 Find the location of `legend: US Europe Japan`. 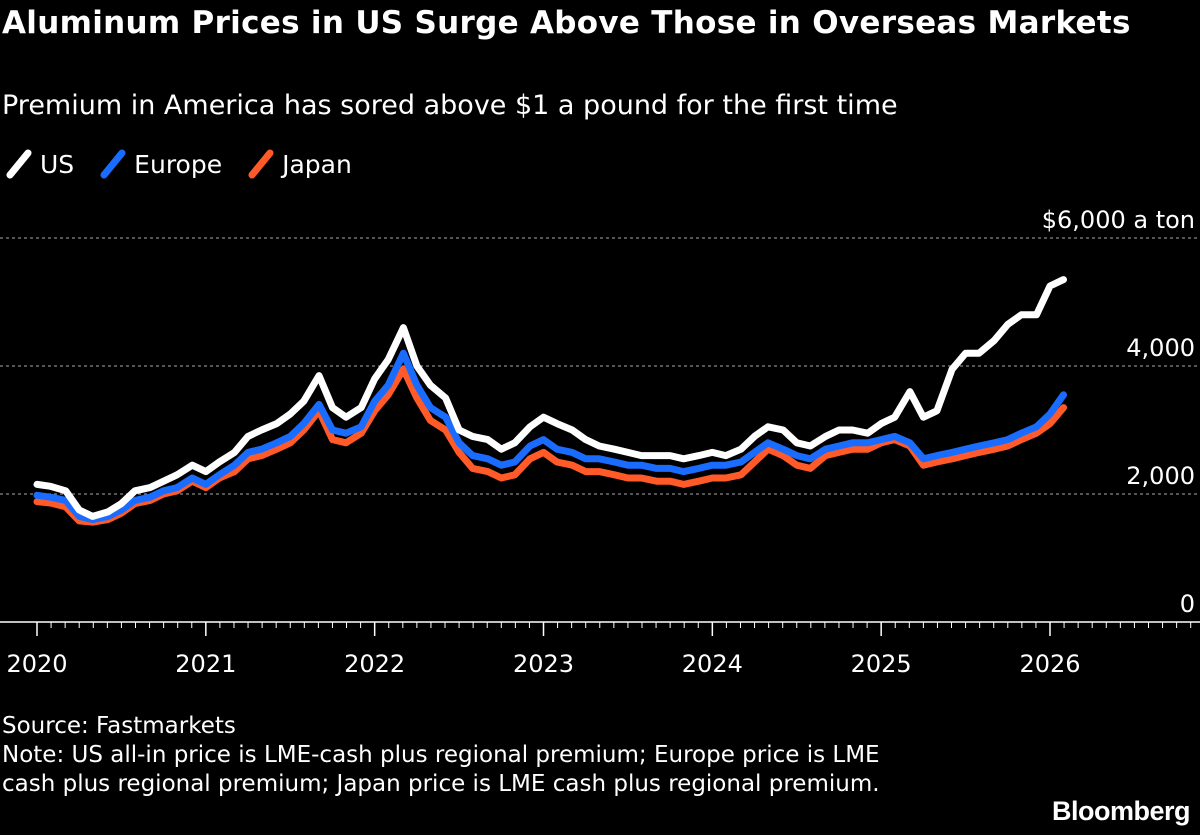

legend: US Europe Japan is located at coordinates (190, 164).